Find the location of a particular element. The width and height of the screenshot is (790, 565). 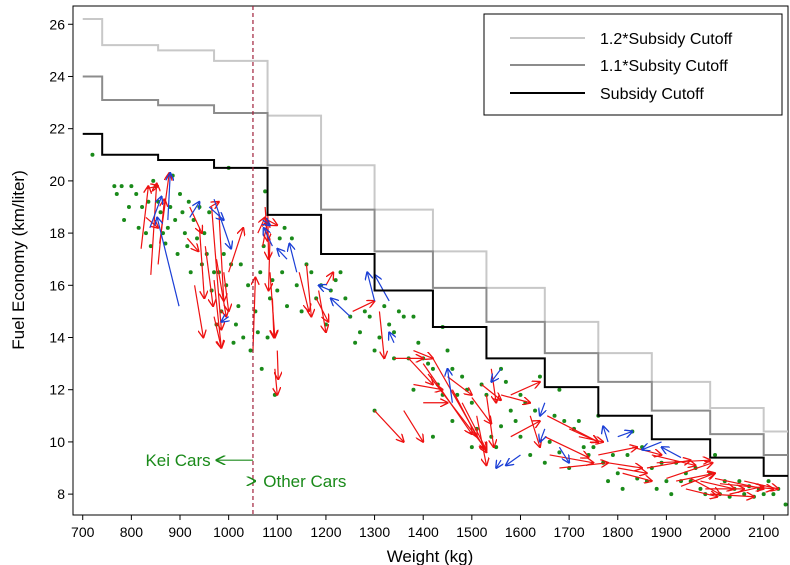

legend-label-1: 1.2*Subsidy Cutoff is located at coordinates (666, 39).